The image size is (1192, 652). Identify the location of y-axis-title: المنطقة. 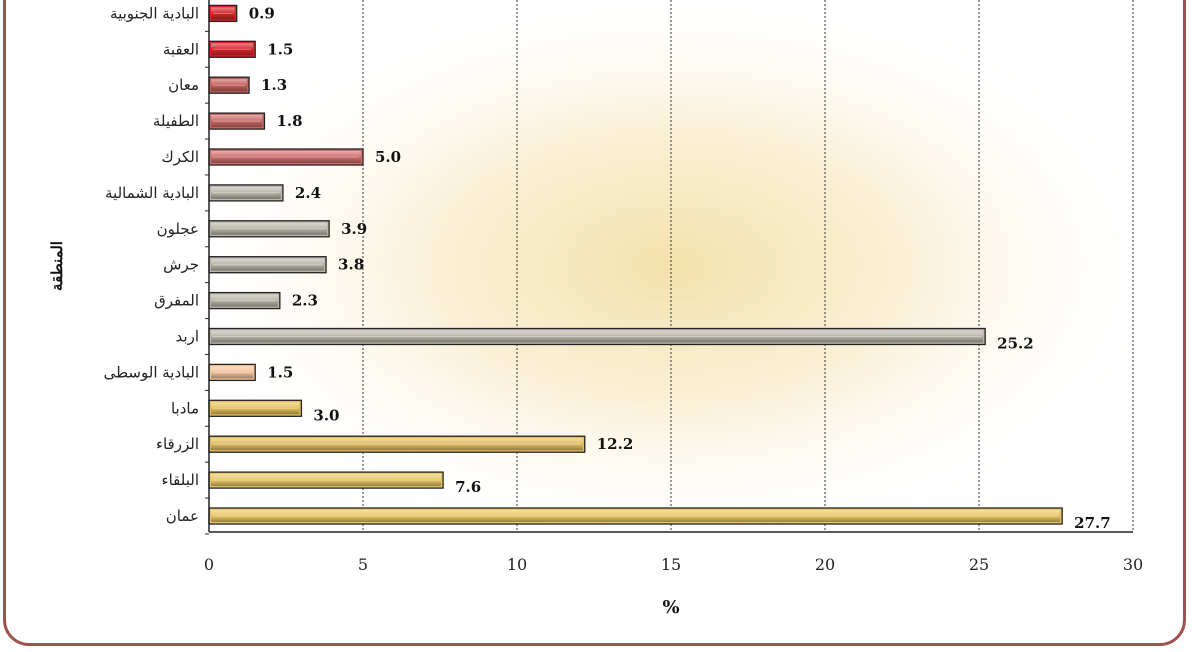
(57, 266).